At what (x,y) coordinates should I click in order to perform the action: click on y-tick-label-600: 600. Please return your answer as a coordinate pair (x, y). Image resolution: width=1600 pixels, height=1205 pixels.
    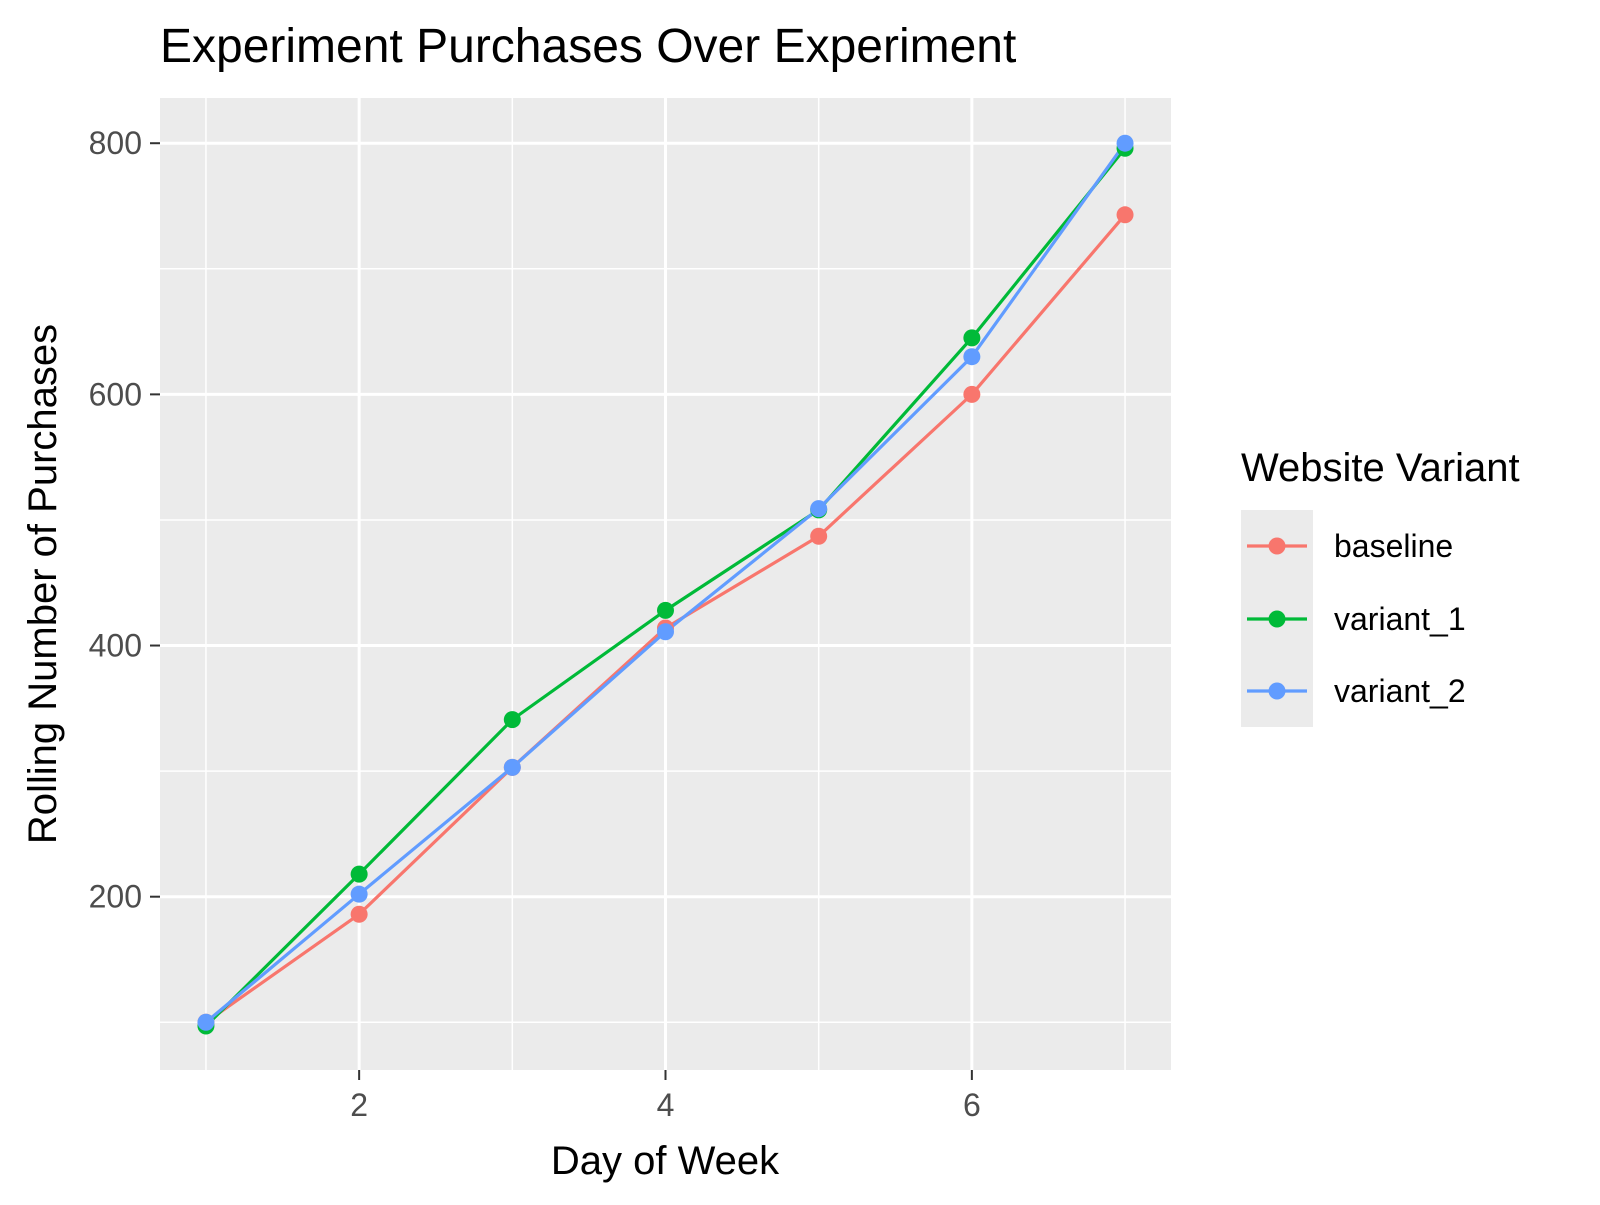
    Looking at the image, I should click on (115, 394).